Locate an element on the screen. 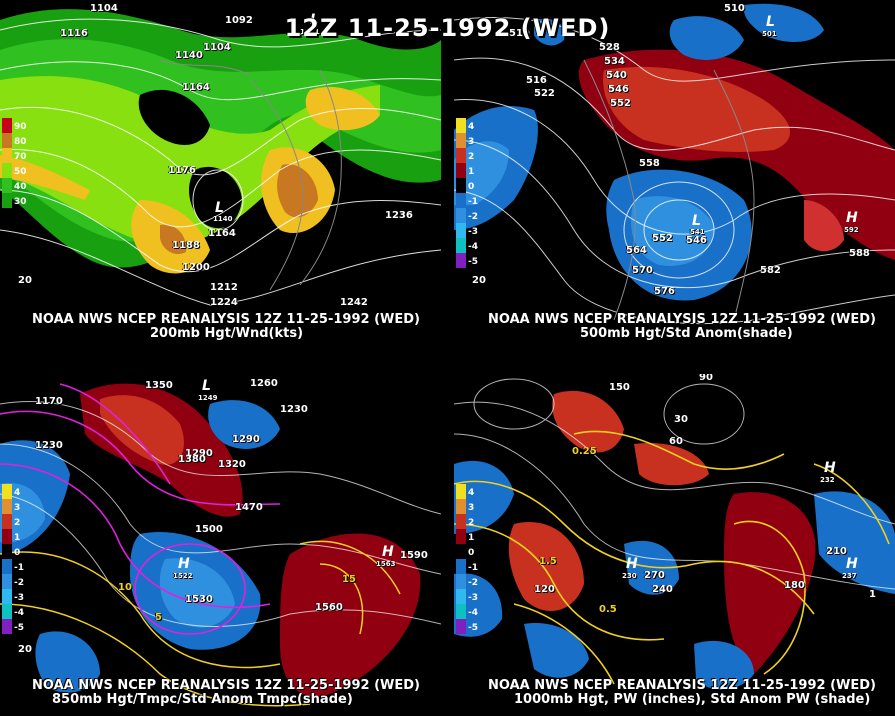  contour-label: 1104 is located at coordinates (217, 47).